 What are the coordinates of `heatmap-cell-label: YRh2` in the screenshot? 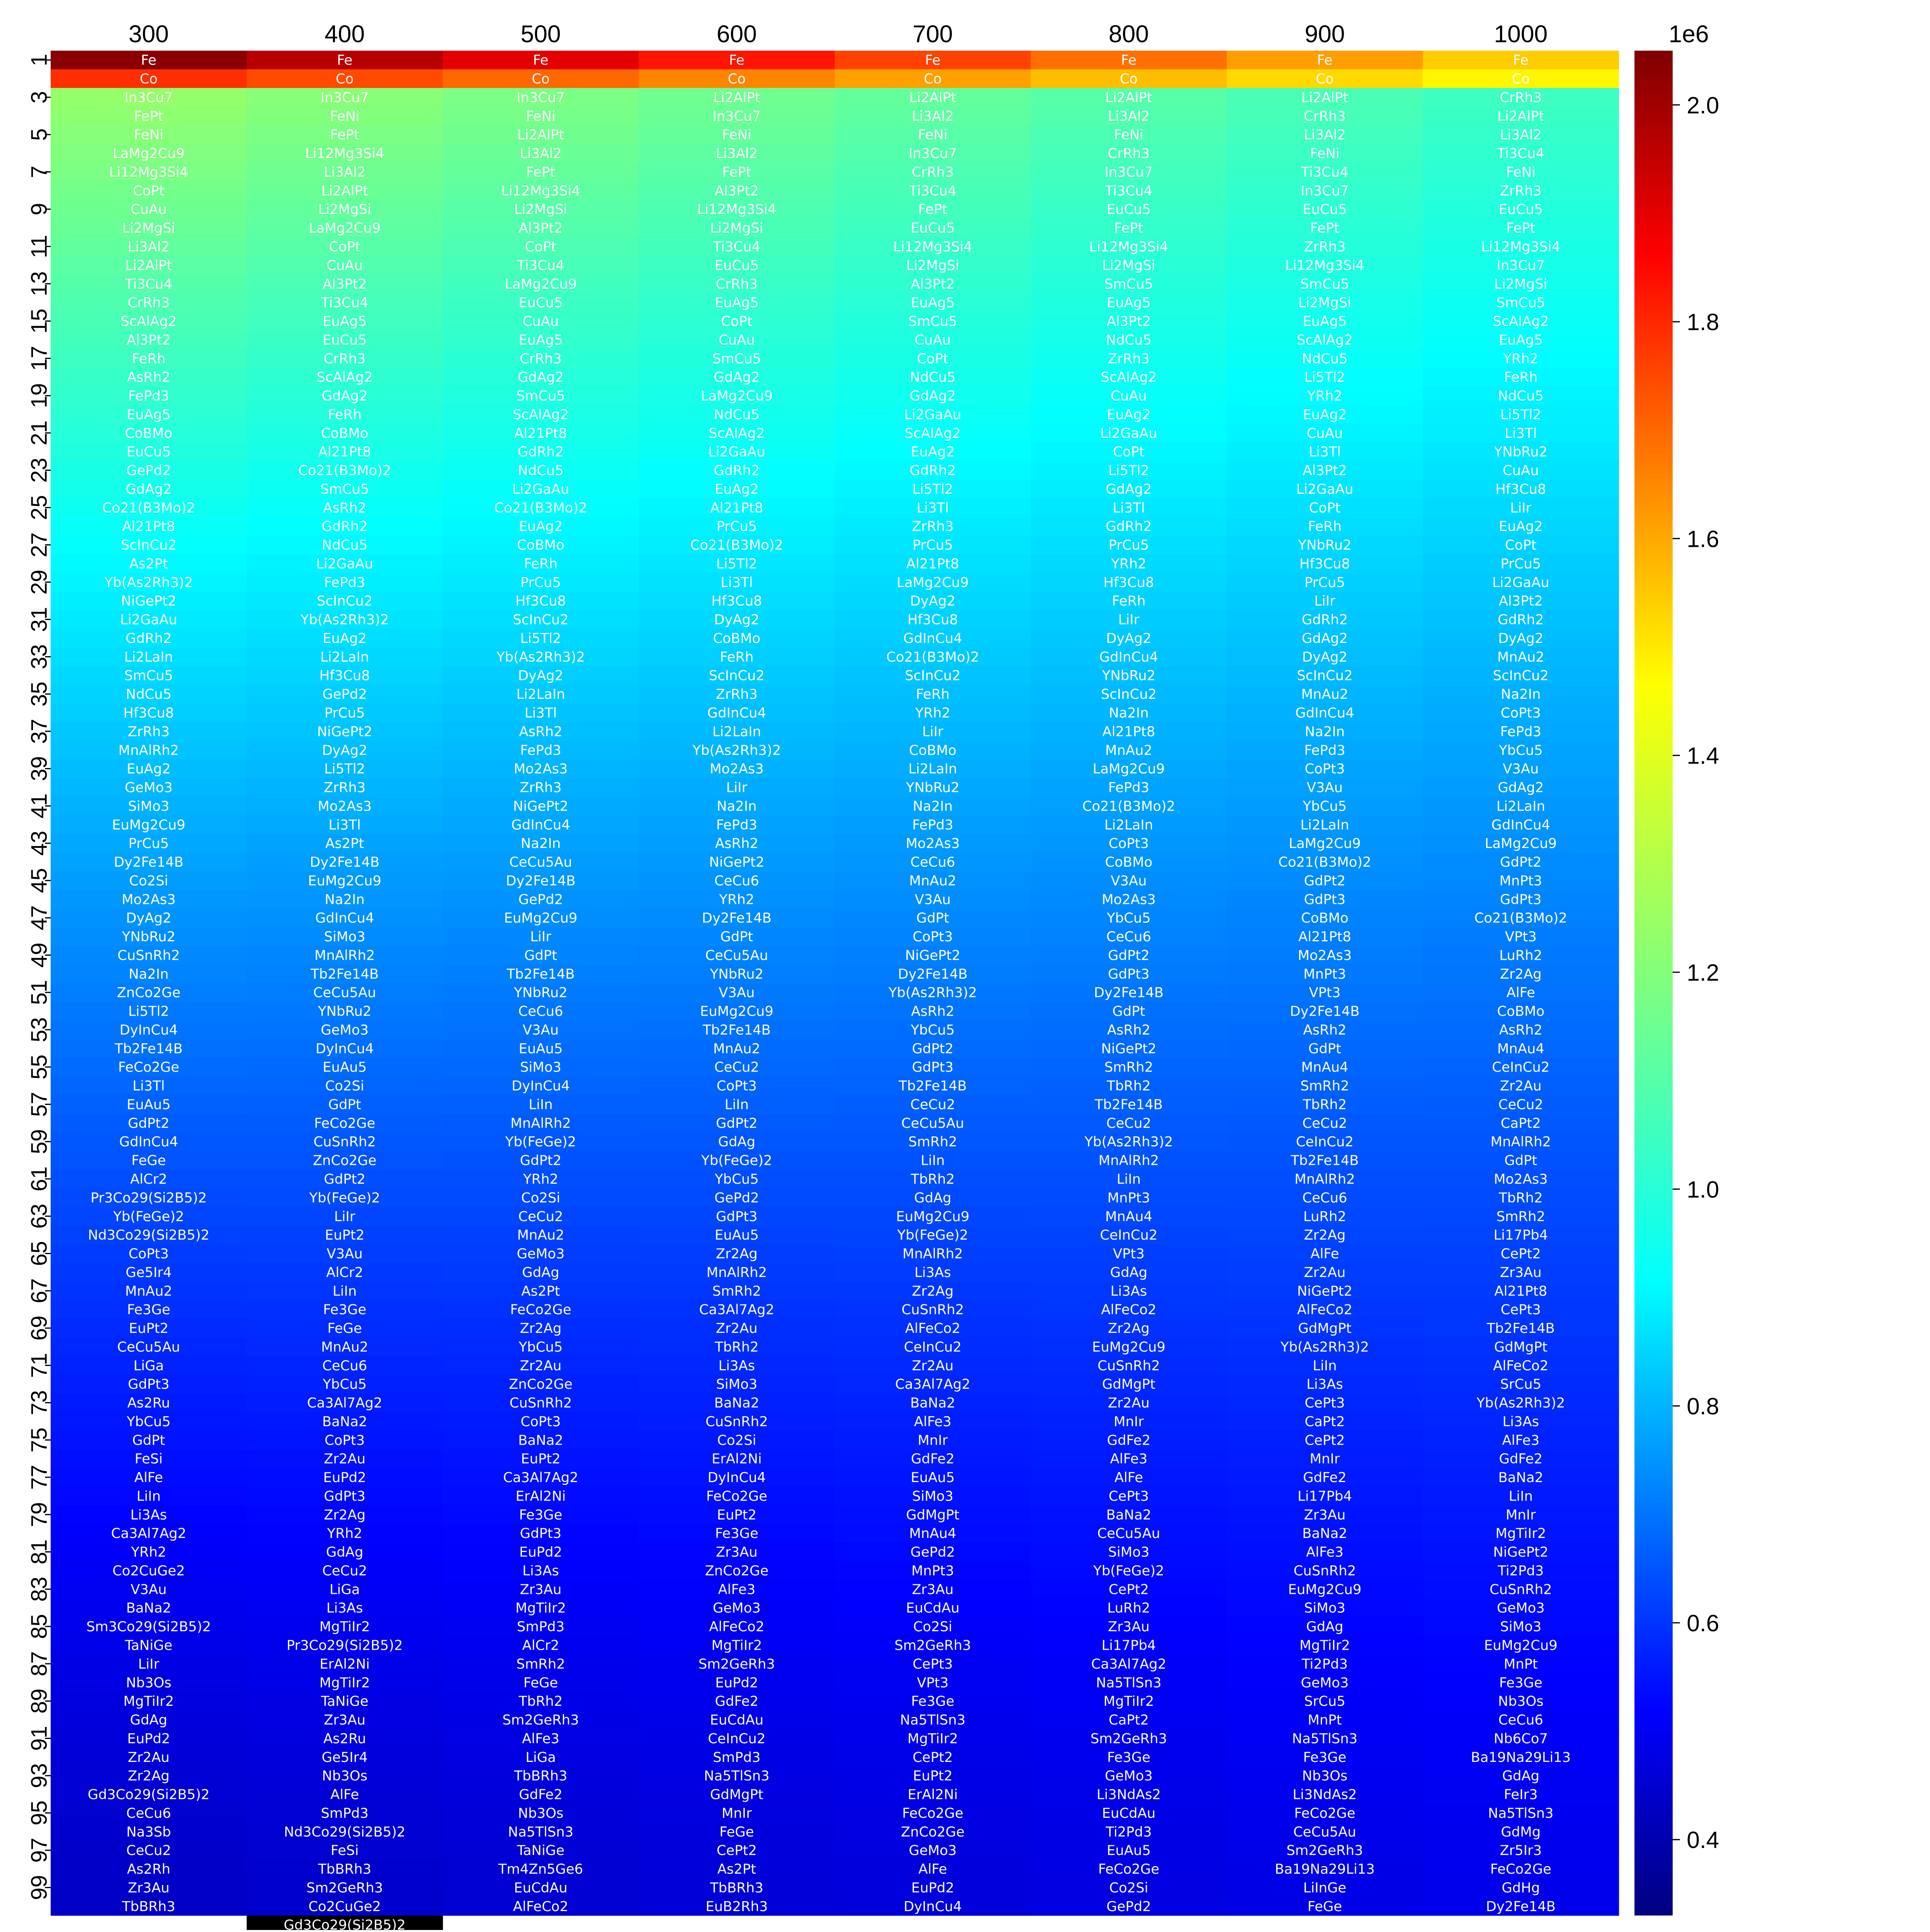 It's located at (540, 1179).